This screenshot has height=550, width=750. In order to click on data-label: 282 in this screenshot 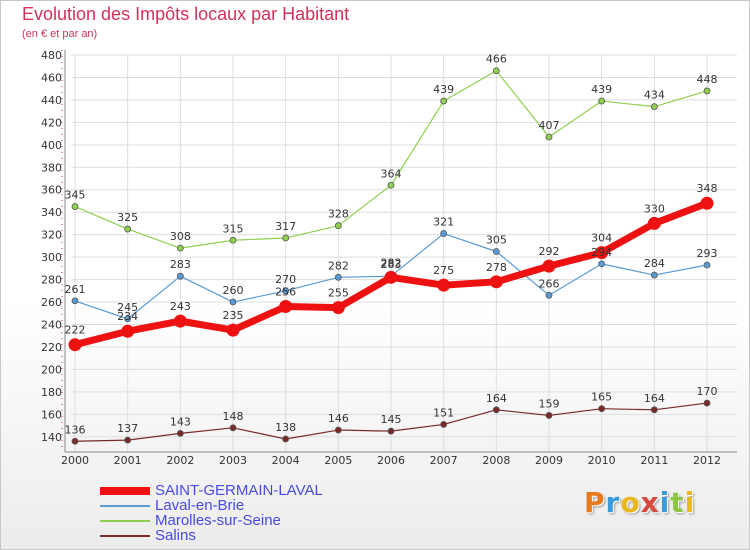, I will do `click(338, 265)`.